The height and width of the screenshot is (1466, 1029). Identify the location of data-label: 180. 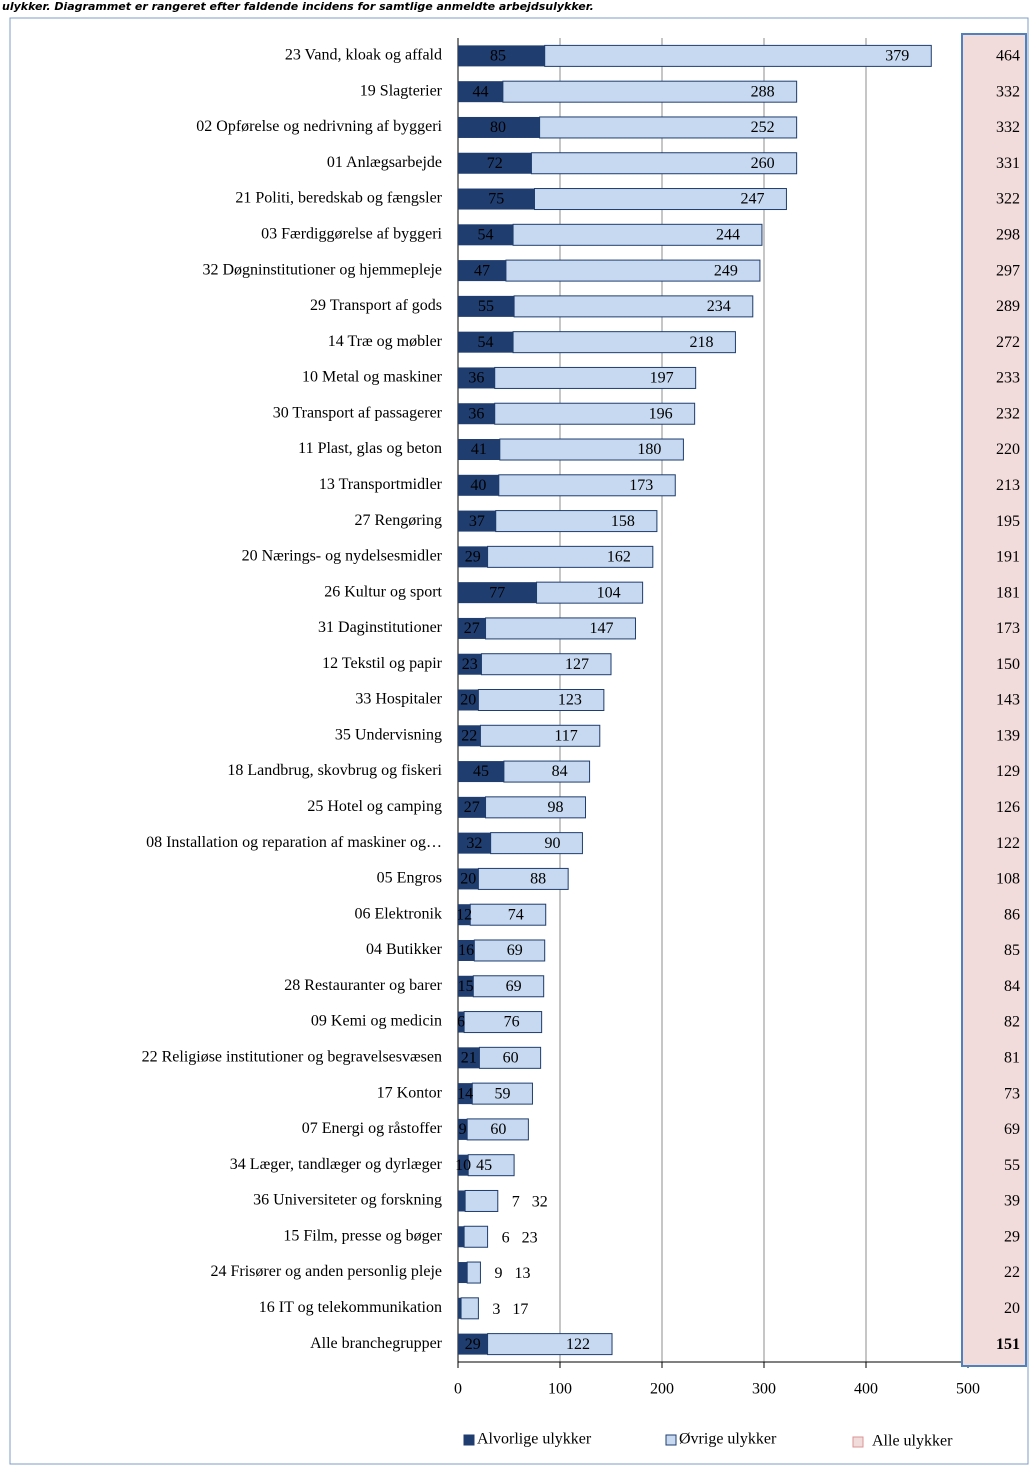
(649, 449).